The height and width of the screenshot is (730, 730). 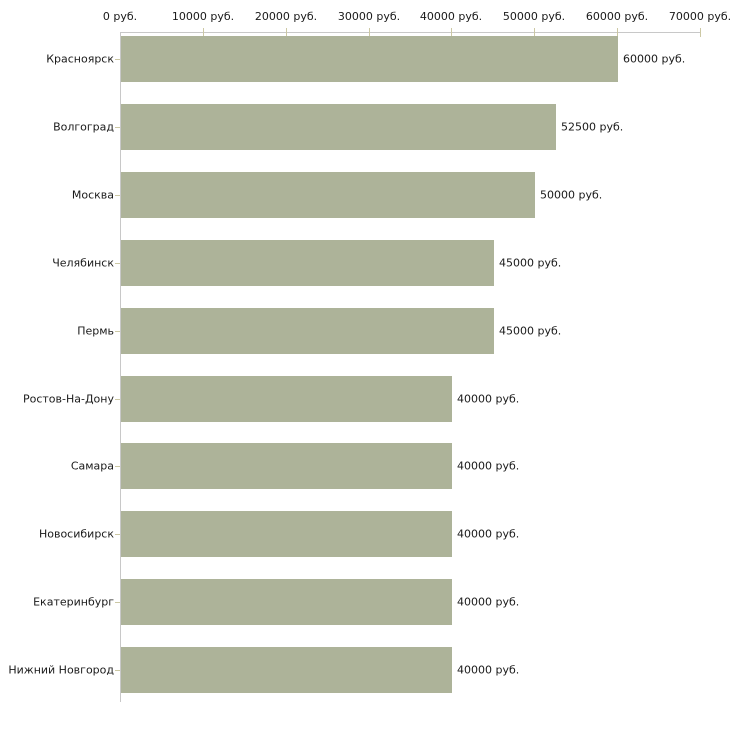 I want to click on category-label: Нижний Новгород, so click(x=61, y=670).